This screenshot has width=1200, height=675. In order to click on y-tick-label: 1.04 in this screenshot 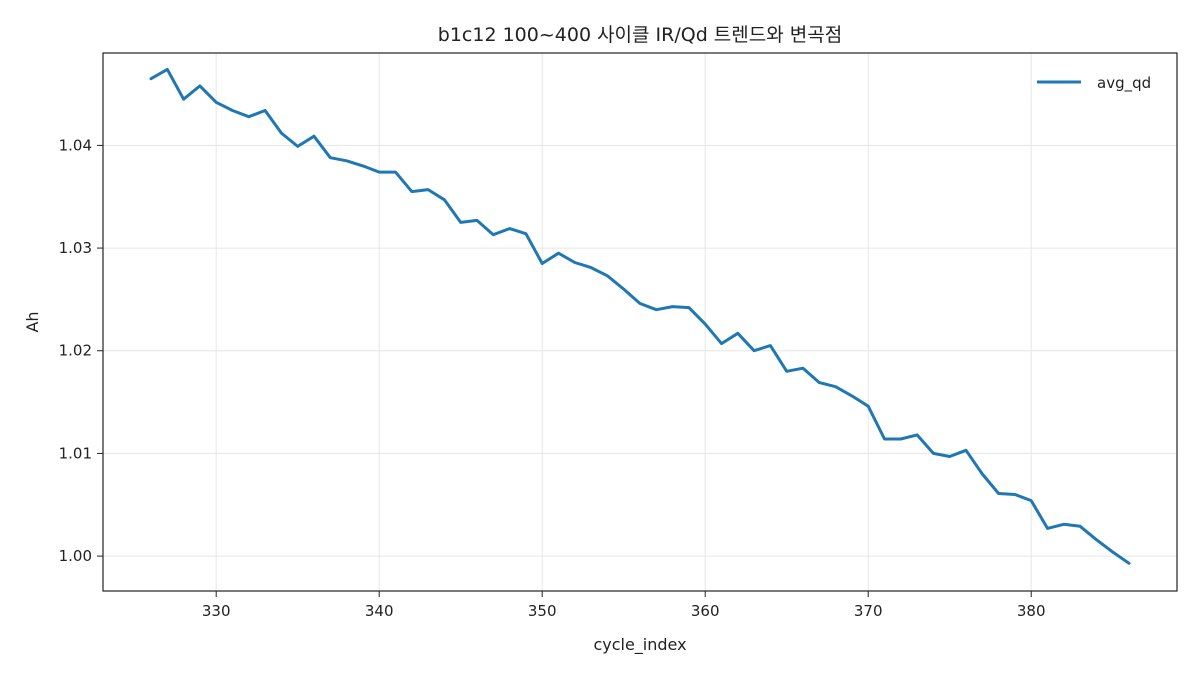, I will do `click(75, 145)`.